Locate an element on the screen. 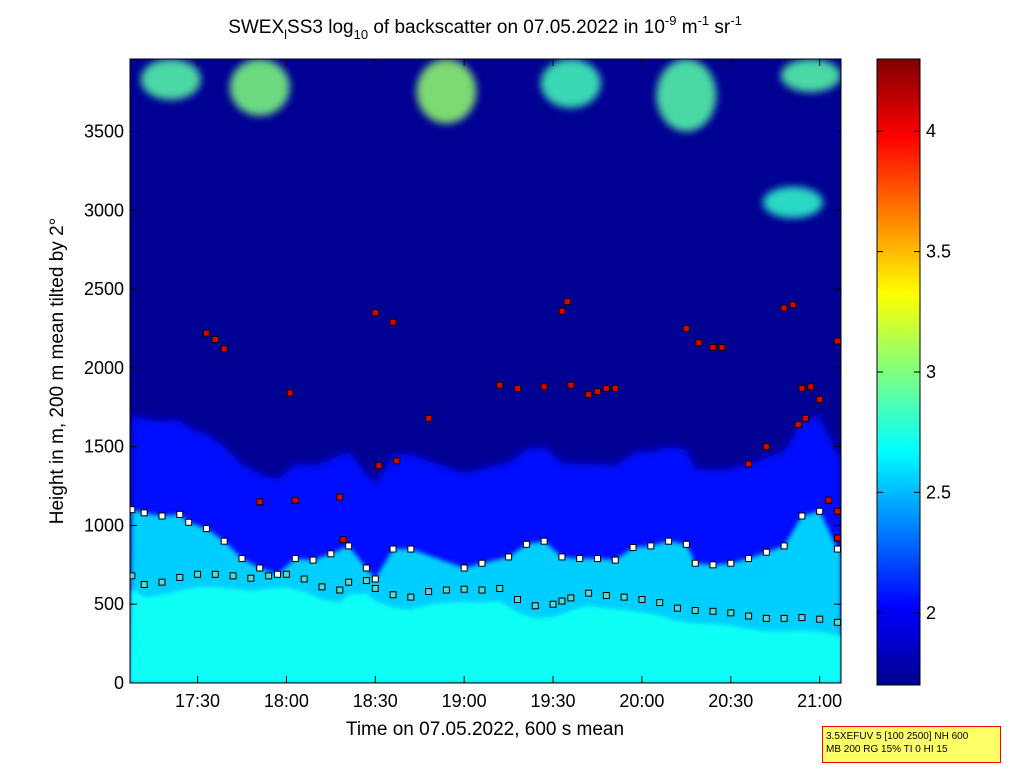 The height and width of the screenshot is (767, 1023). x-tick-label: 18:00 is located at coordinates (286, 701).